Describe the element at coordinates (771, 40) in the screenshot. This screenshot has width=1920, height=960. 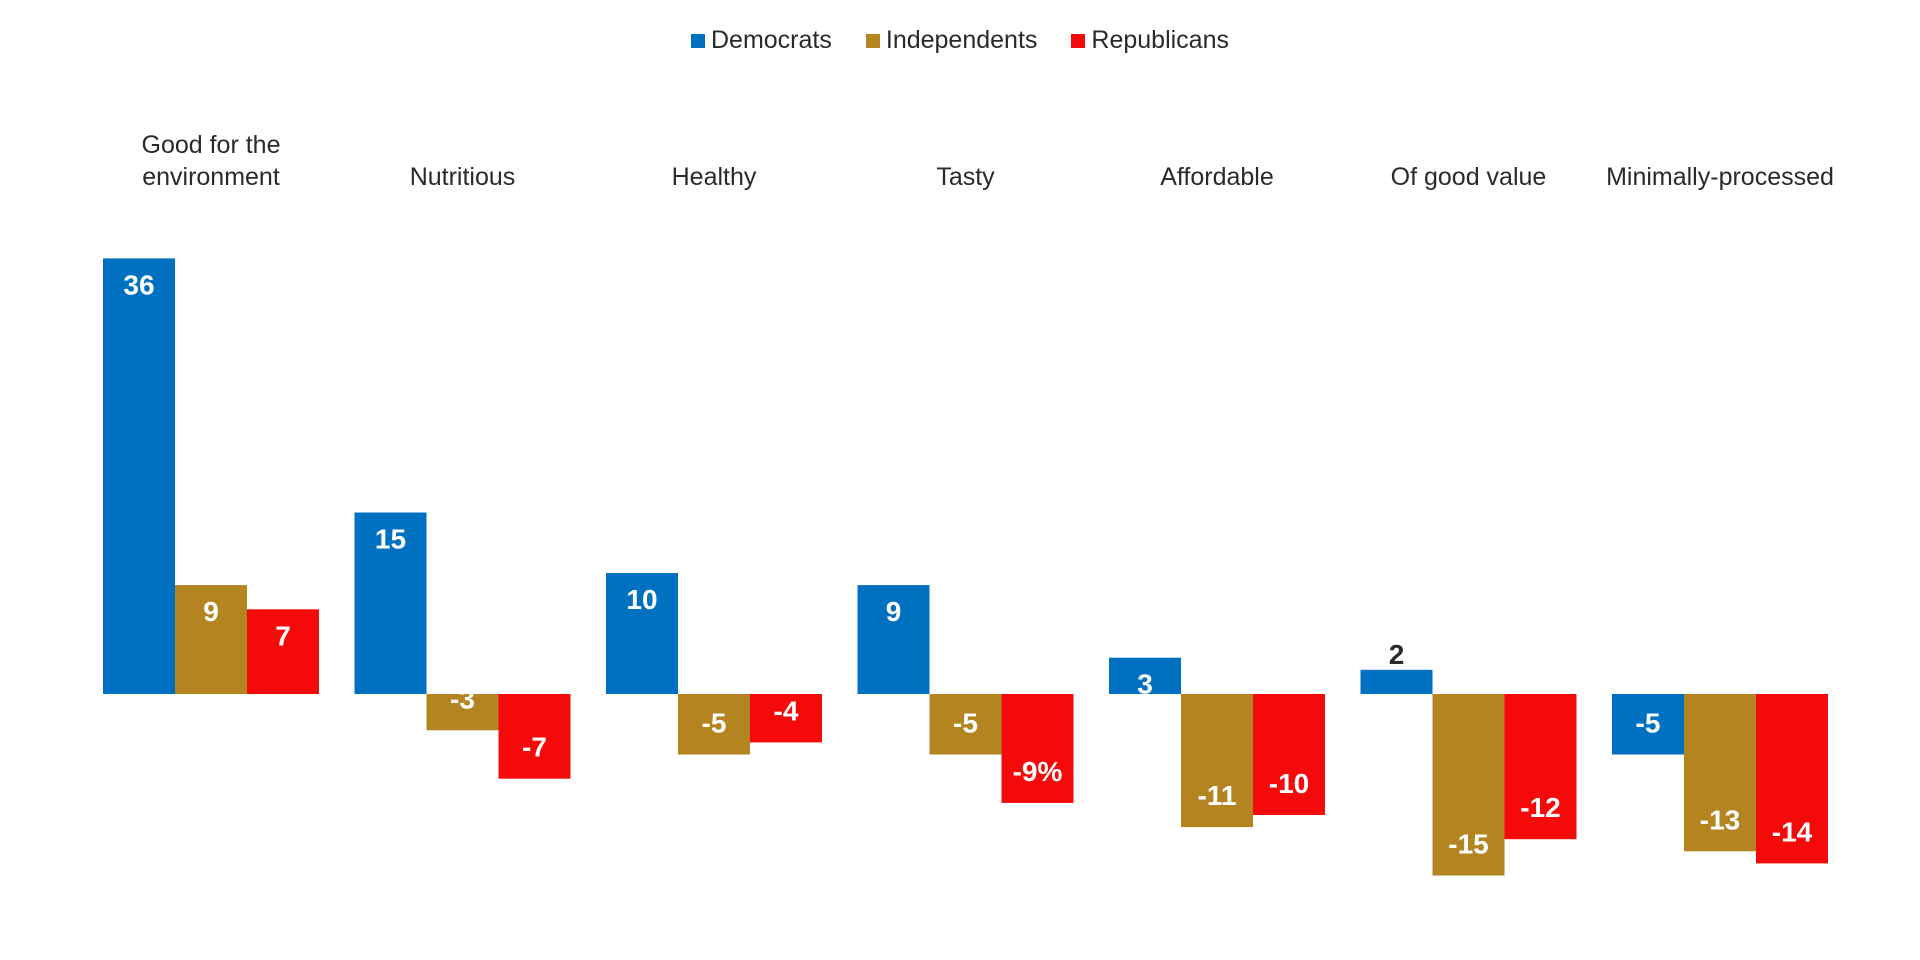
I see `legend-label: Democrats` at that location.